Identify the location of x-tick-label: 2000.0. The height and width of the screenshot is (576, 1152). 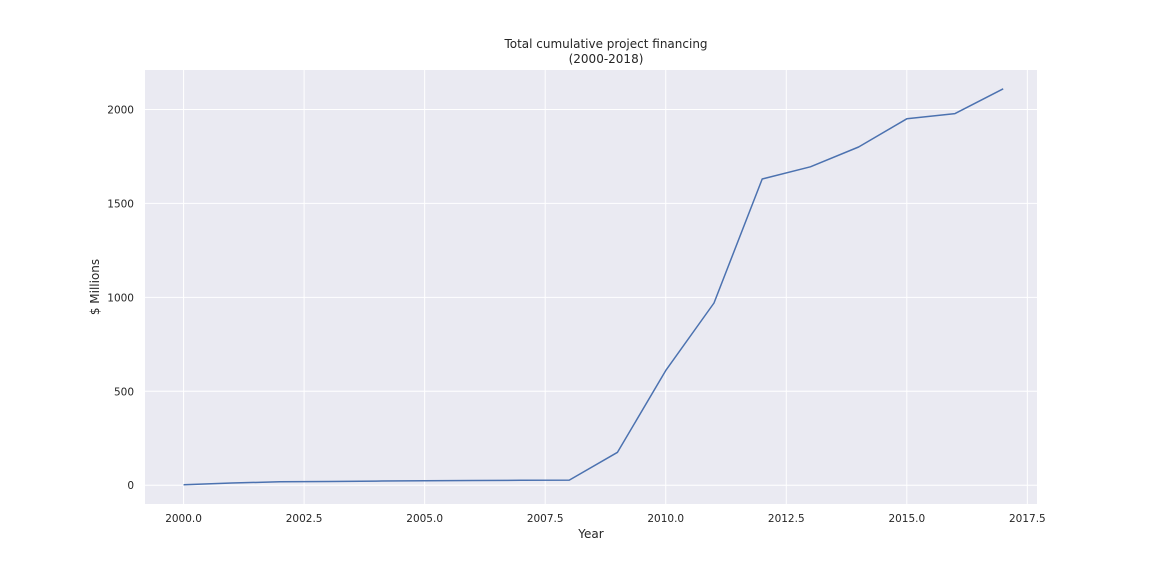
(183, 519).